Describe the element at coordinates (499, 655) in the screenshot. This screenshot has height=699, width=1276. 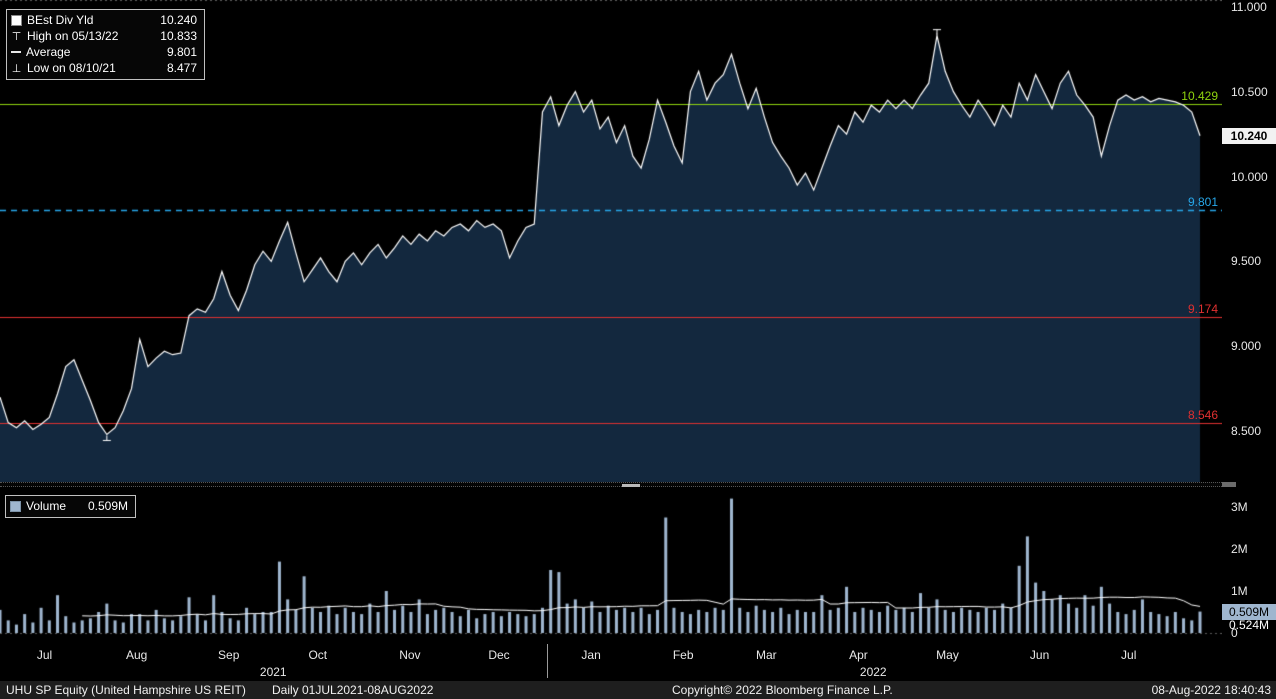
I see `month-label: Dec` at that location.